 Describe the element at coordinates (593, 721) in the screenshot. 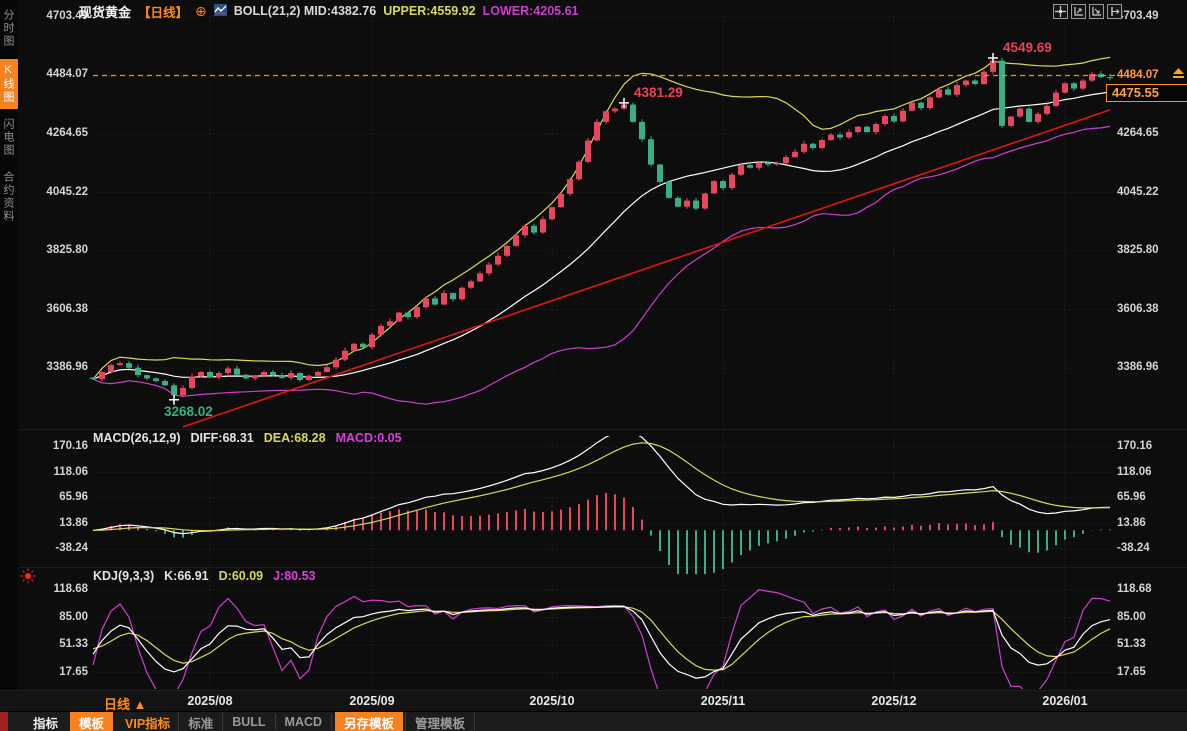

I see `bottom-toolbar: 指标 模板 VIP指标 标准 BULL MACD 另存模板 管理模板` at that location.